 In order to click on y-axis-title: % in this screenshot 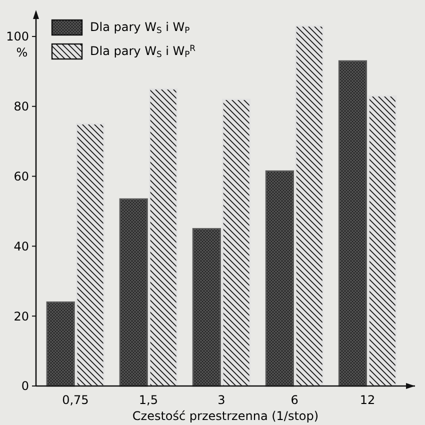, I will do `click(22, 53)`.